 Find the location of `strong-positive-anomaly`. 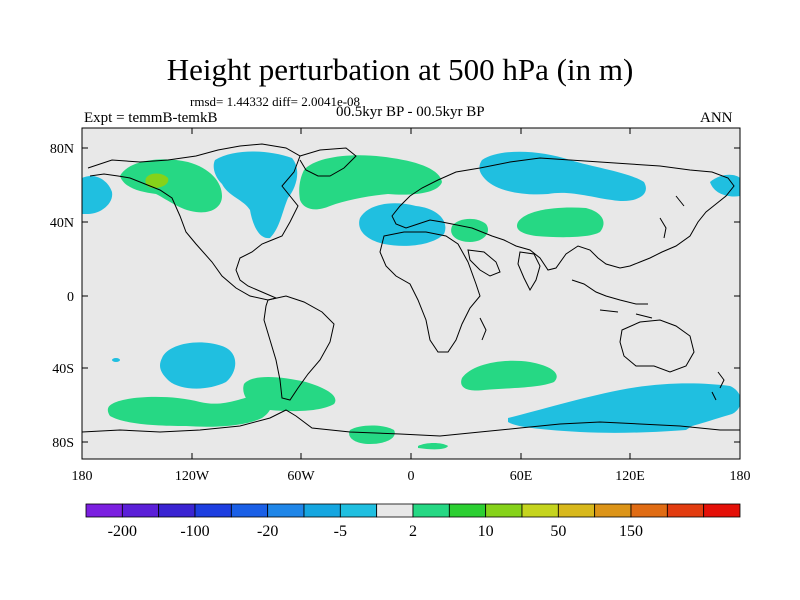

strong-positive-anomaly is located at coordinates (157, 180).